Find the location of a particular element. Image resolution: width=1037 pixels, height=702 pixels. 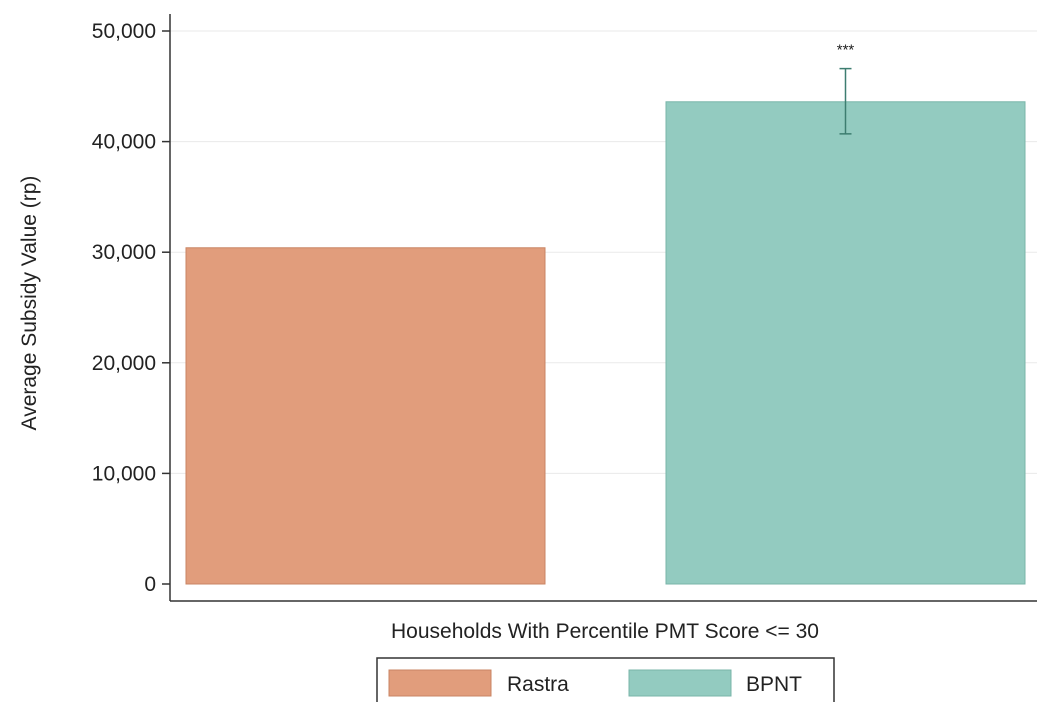

y-tick-label: 10,000 is located at coordinates (124, 473).